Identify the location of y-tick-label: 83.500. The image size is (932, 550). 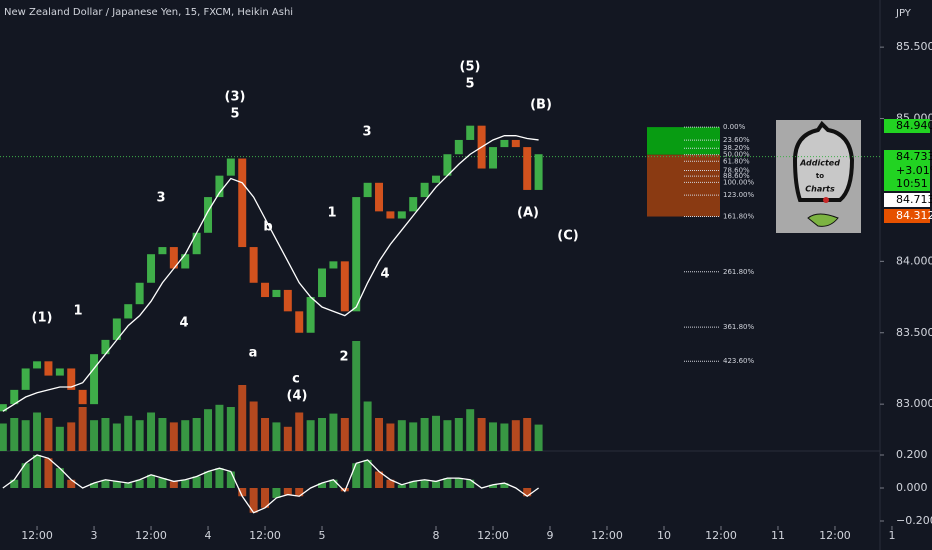
(914, 332).